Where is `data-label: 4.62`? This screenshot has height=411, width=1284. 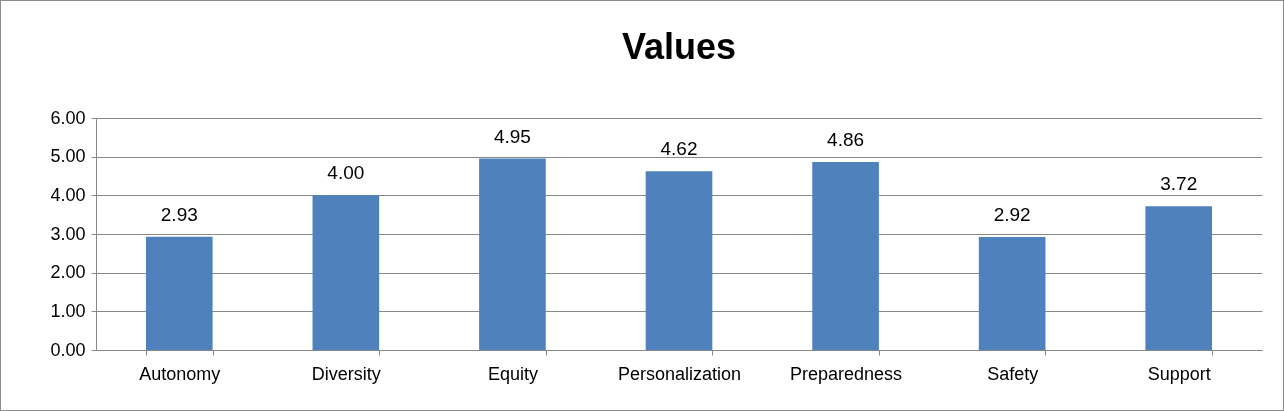 data-label: 4.62 is located at coordinates (679, 149).